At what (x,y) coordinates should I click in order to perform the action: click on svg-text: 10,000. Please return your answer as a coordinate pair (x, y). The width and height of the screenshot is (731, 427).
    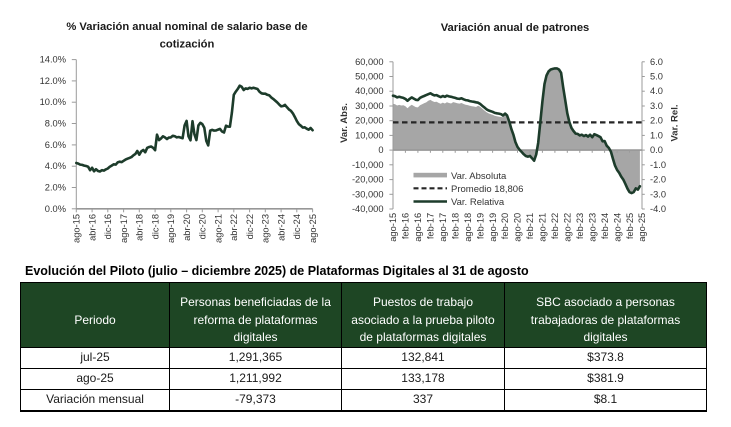
    Looking at the image, I should click on (369, 135).